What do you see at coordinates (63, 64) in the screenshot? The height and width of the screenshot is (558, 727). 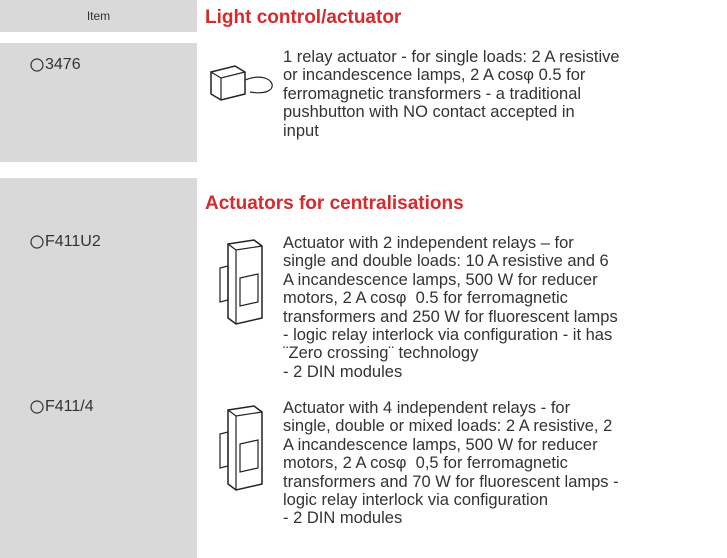 I see `item-code: 3476` at bounding box center [63, 64].